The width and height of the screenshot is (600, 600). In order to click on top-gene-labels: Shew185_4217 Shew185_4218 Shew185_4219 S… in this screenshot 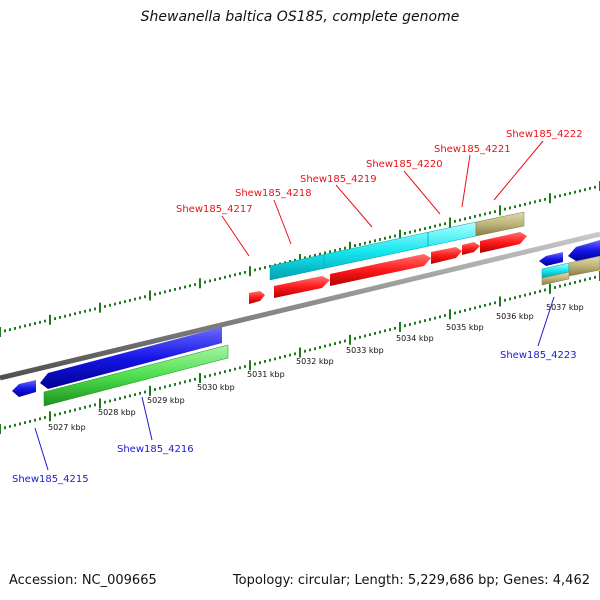, I will do `click(379, 193)`.